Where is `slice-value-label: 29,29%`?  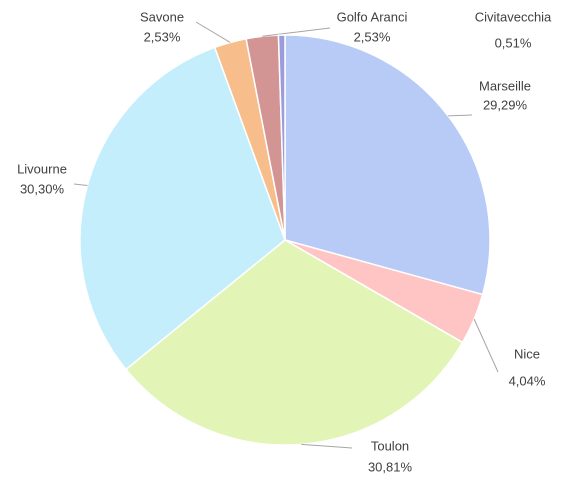
slice-value-label: 29,29% is located at coordinates (505, 104).